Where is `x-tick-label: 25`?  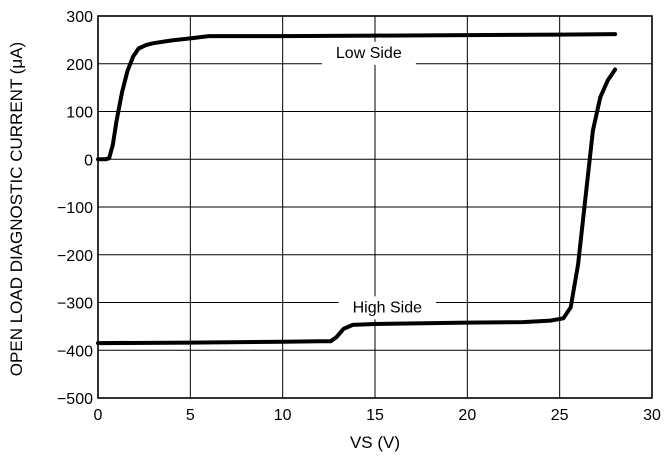 x-tick-label: 25 is located at coordinates (560, 415).